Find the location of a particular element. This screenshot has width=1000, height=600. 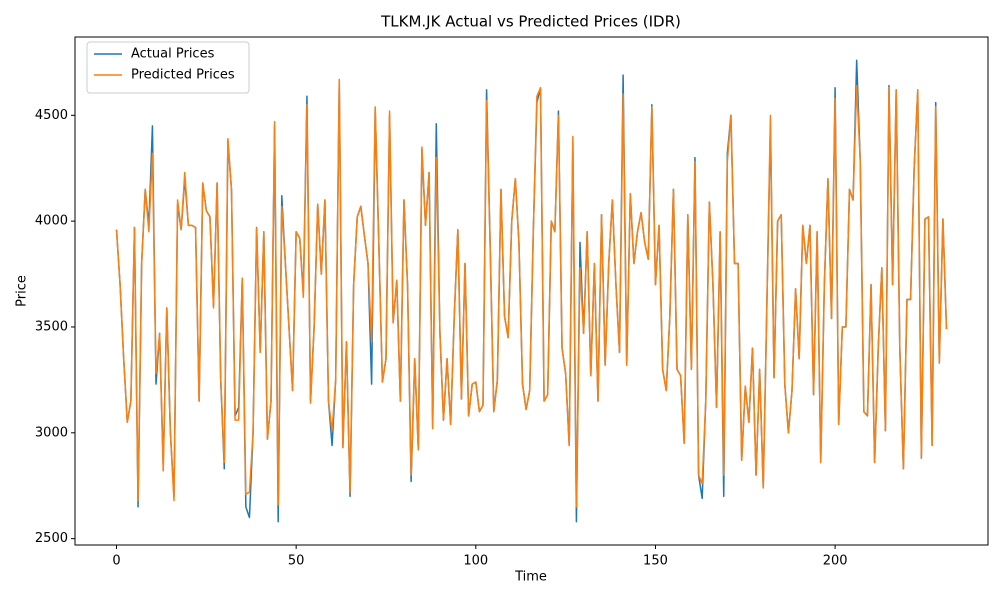

x-tick-label: 200 is located at coordinates (835, 561).